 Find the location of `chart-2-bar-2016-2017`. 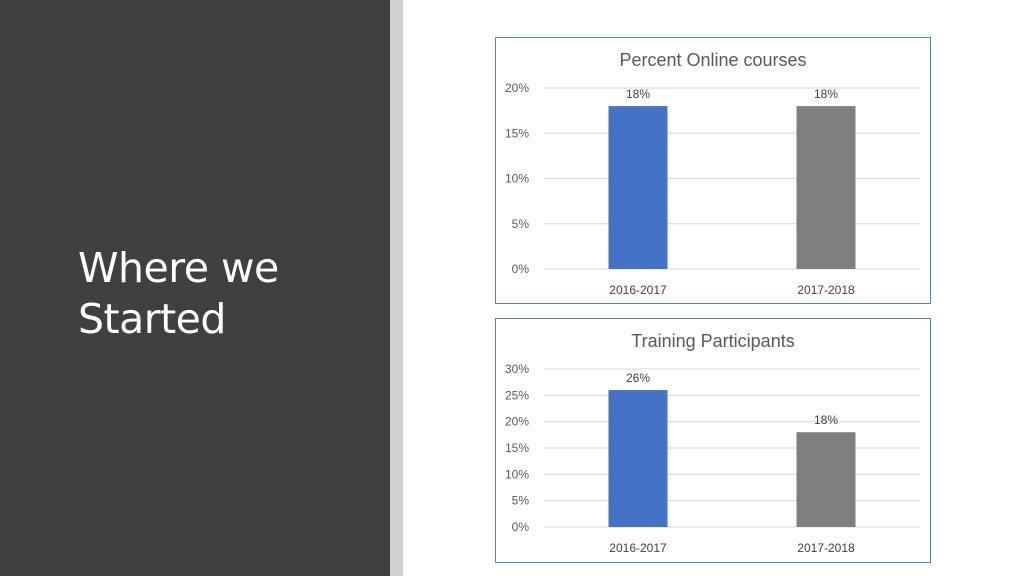

chart-2-bar-2016-2017 is located at coordinates (638, 458).